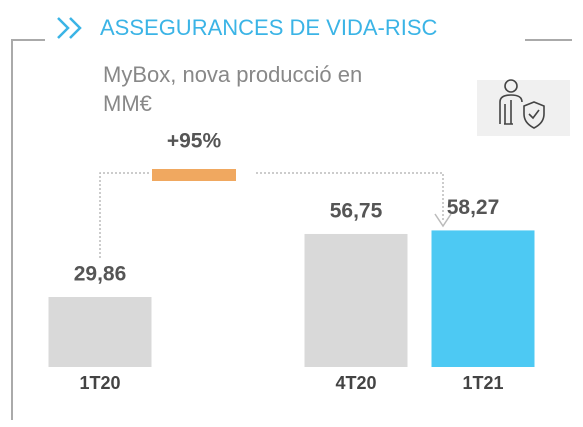 This screenshot has width=583, height=427. I want to click on chart-title: ASSEGURANCES DE VIDA-RISC, so click(269, 27).